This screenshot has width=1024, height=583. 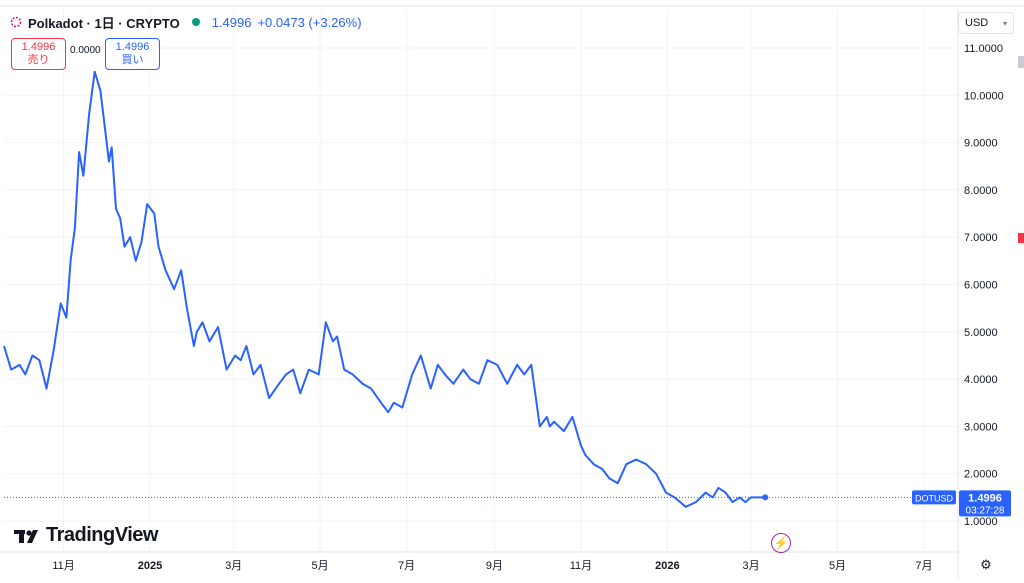 What do you see at coordinates (38, 47) in the screenshot?
I see `sell-price: 1.4996` at bounding box center [38, 47].